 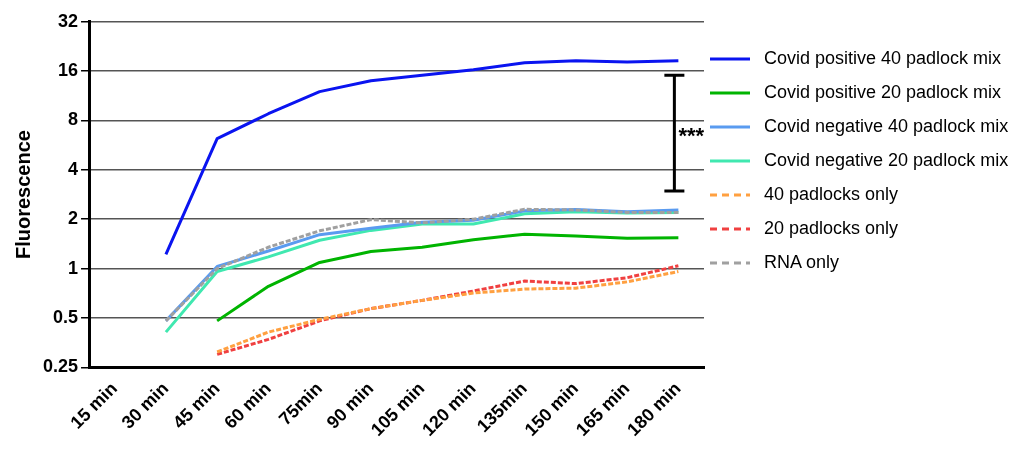 What do you see at coordinates (22, 195) in the screenshot?
I see `y-axis-title: Fluorescence` at bounding box center [22, 195].